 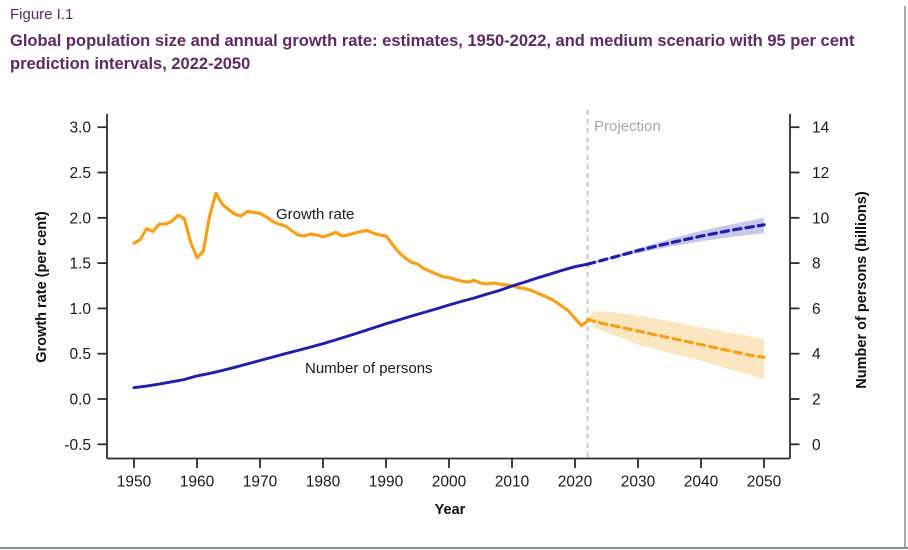 I want to click on x-axis-title: Year, so click(x=450, y=510).